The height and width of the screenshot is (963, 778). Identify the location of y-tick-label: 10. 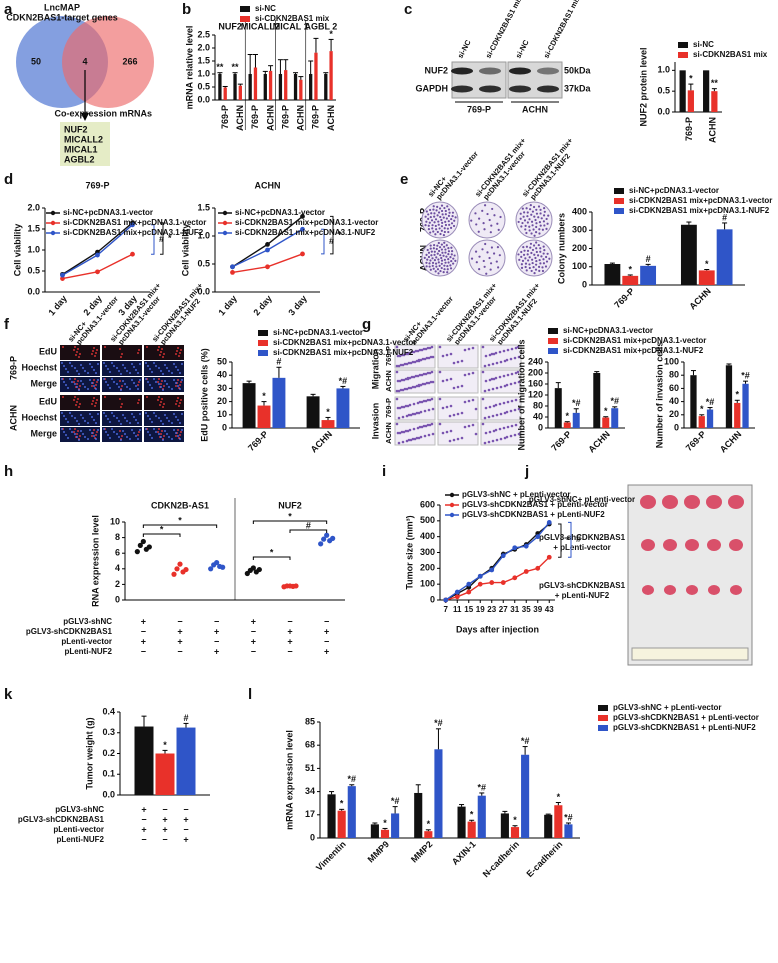
(222, 414).